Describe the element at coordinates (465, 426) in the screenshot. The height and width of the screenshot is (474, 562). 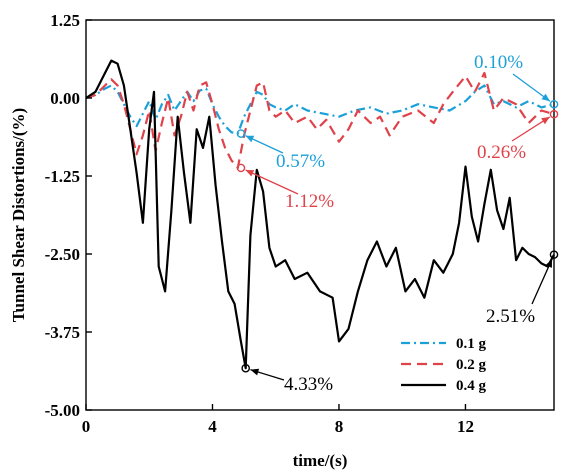
I see `x-tick-label: 12` at that location.